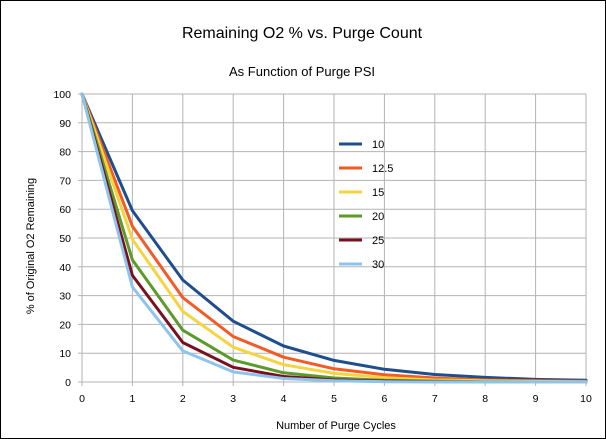  I want to click on y-tick-label: 40, so click(65, 268).